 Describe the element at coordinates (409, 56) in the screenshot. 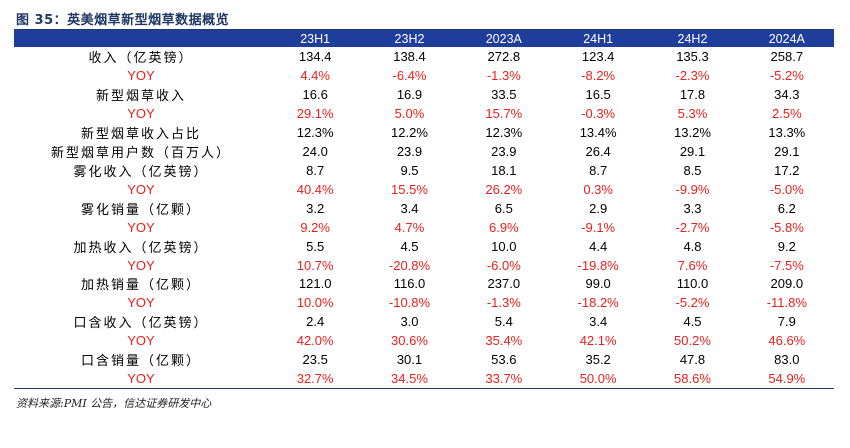

I see `table-cell: 138.4` at that location.